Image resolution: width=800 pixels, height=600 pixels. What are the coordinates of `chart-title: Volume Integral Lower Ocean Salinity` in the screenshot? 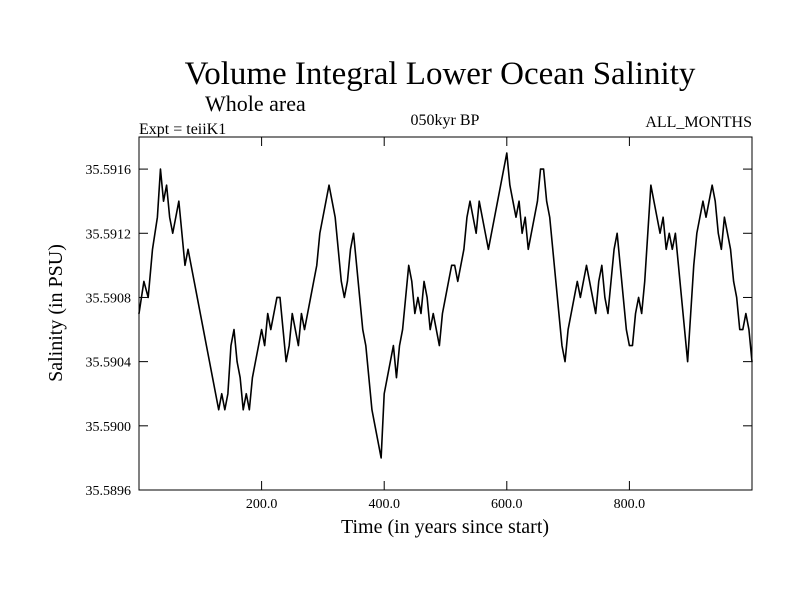 It's located at (440, 74).